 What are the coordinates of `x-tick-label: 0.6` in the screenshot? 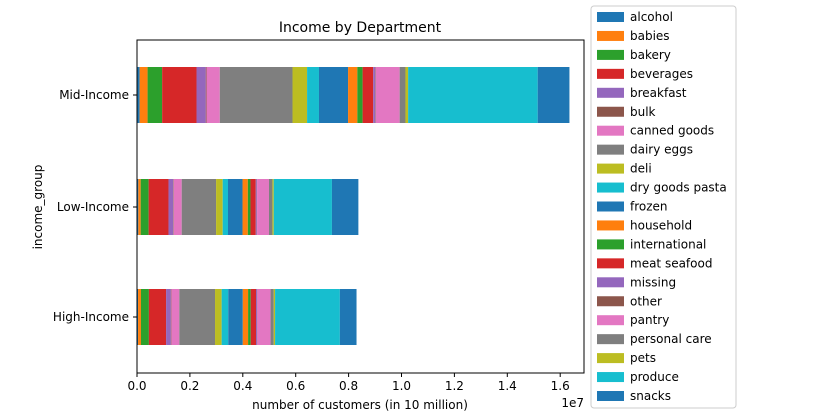 It's located at (295, 386).